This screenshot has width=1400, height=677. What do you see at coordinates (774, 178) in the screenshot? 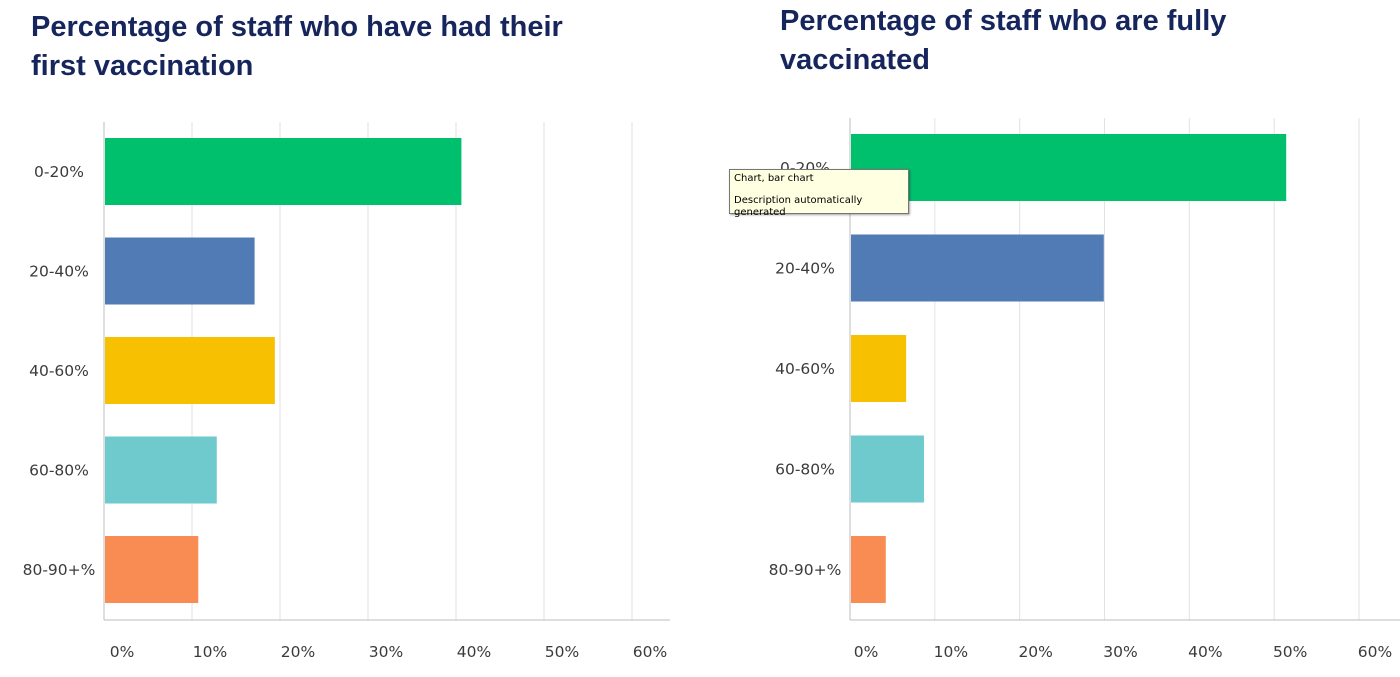
I see `tooltip-line-1: Chart, bar chart` at bounding box center [774, 178].